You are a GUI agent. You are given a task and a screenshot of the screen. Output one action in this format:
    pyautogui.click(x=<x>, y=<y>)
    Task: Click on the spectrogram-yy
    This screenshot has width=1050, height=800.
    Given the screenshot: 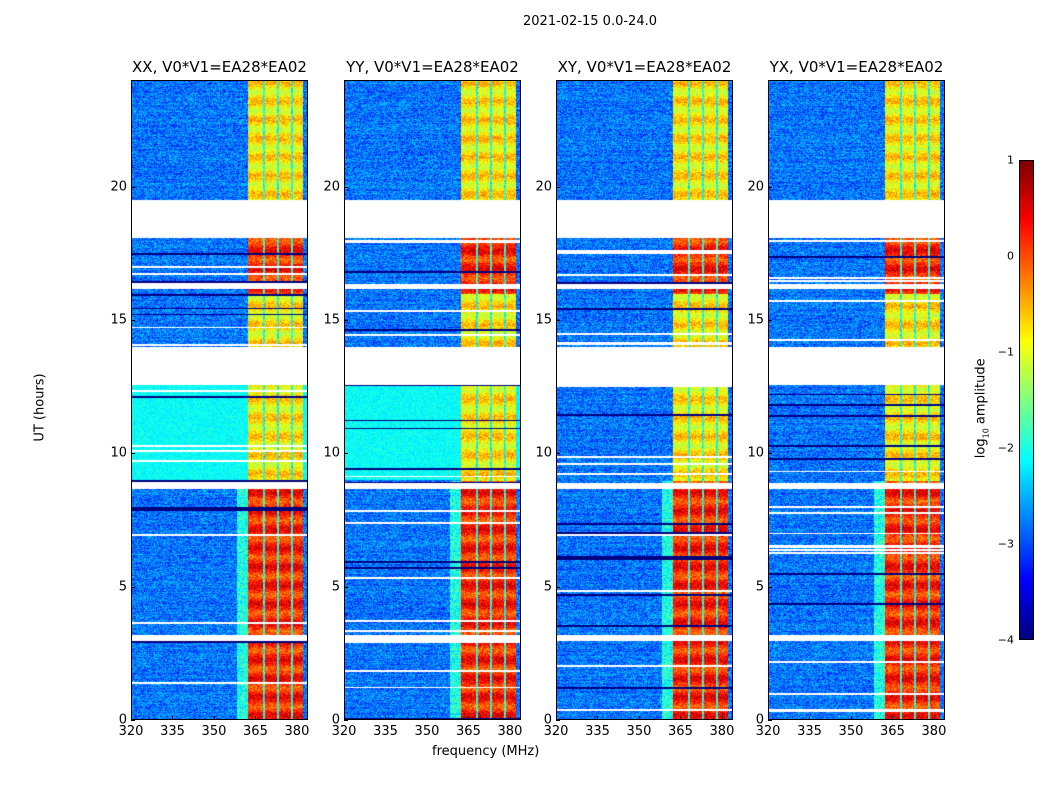 What is the action you would take?
    pyautogui.click(x=432, y=400)
    